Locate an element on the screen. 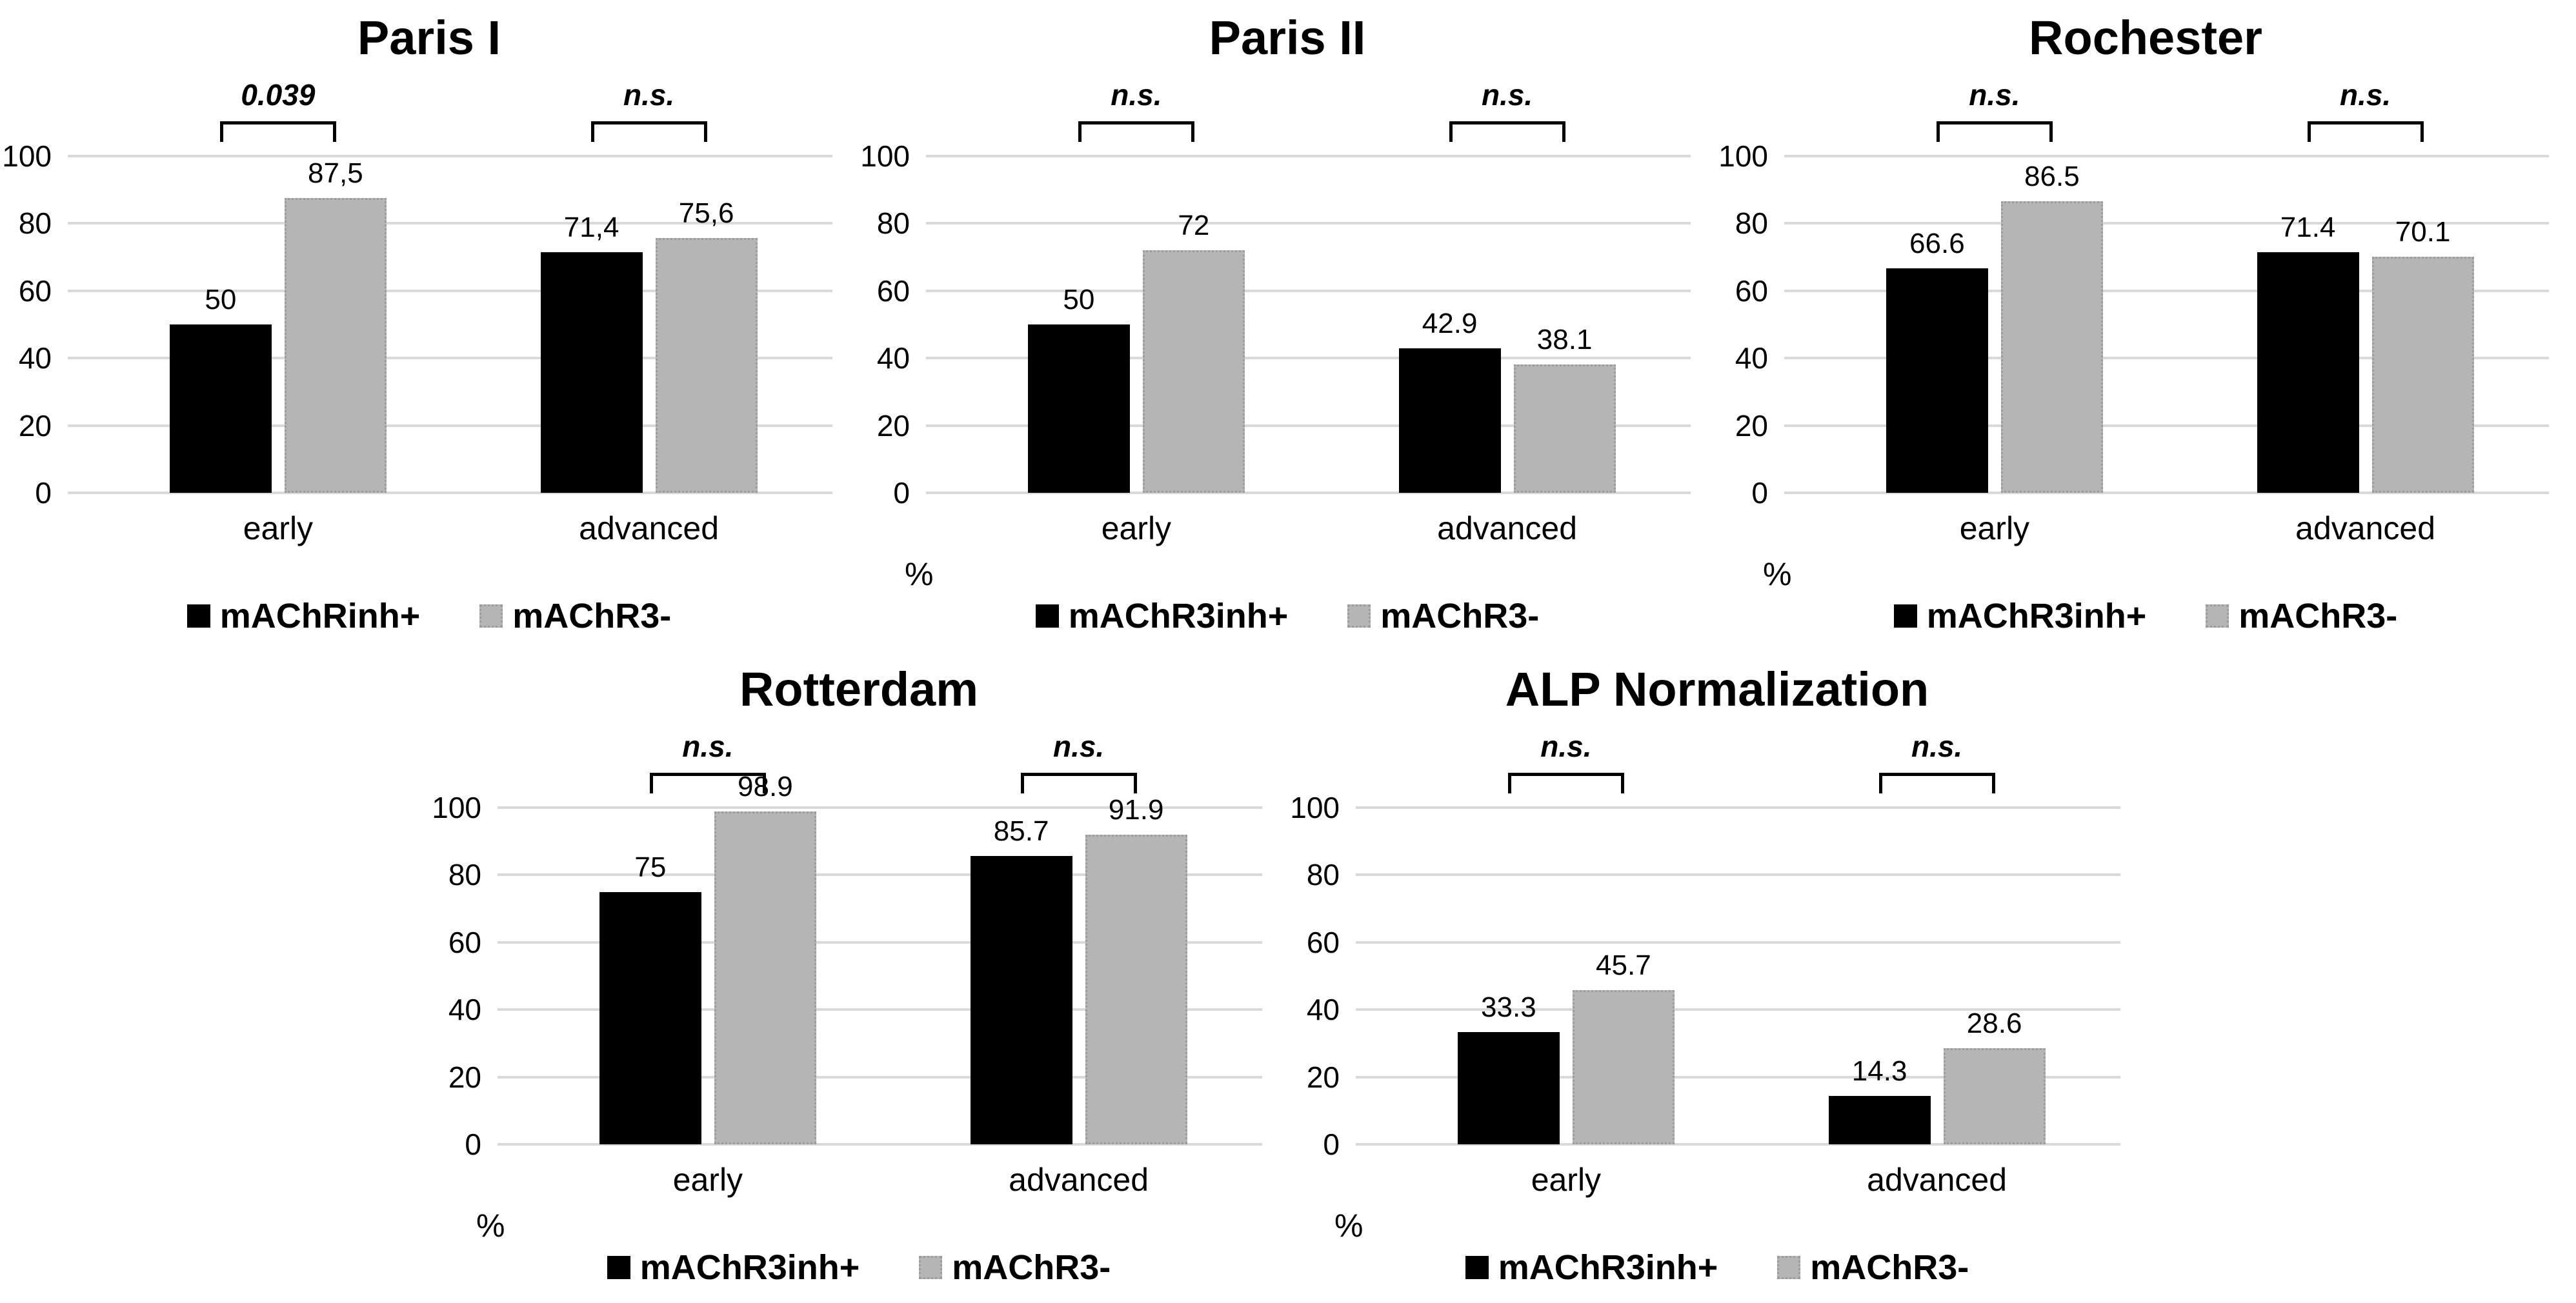  legend-item-machrinh: mAChRinh+ is located at coordinates (303, 616).